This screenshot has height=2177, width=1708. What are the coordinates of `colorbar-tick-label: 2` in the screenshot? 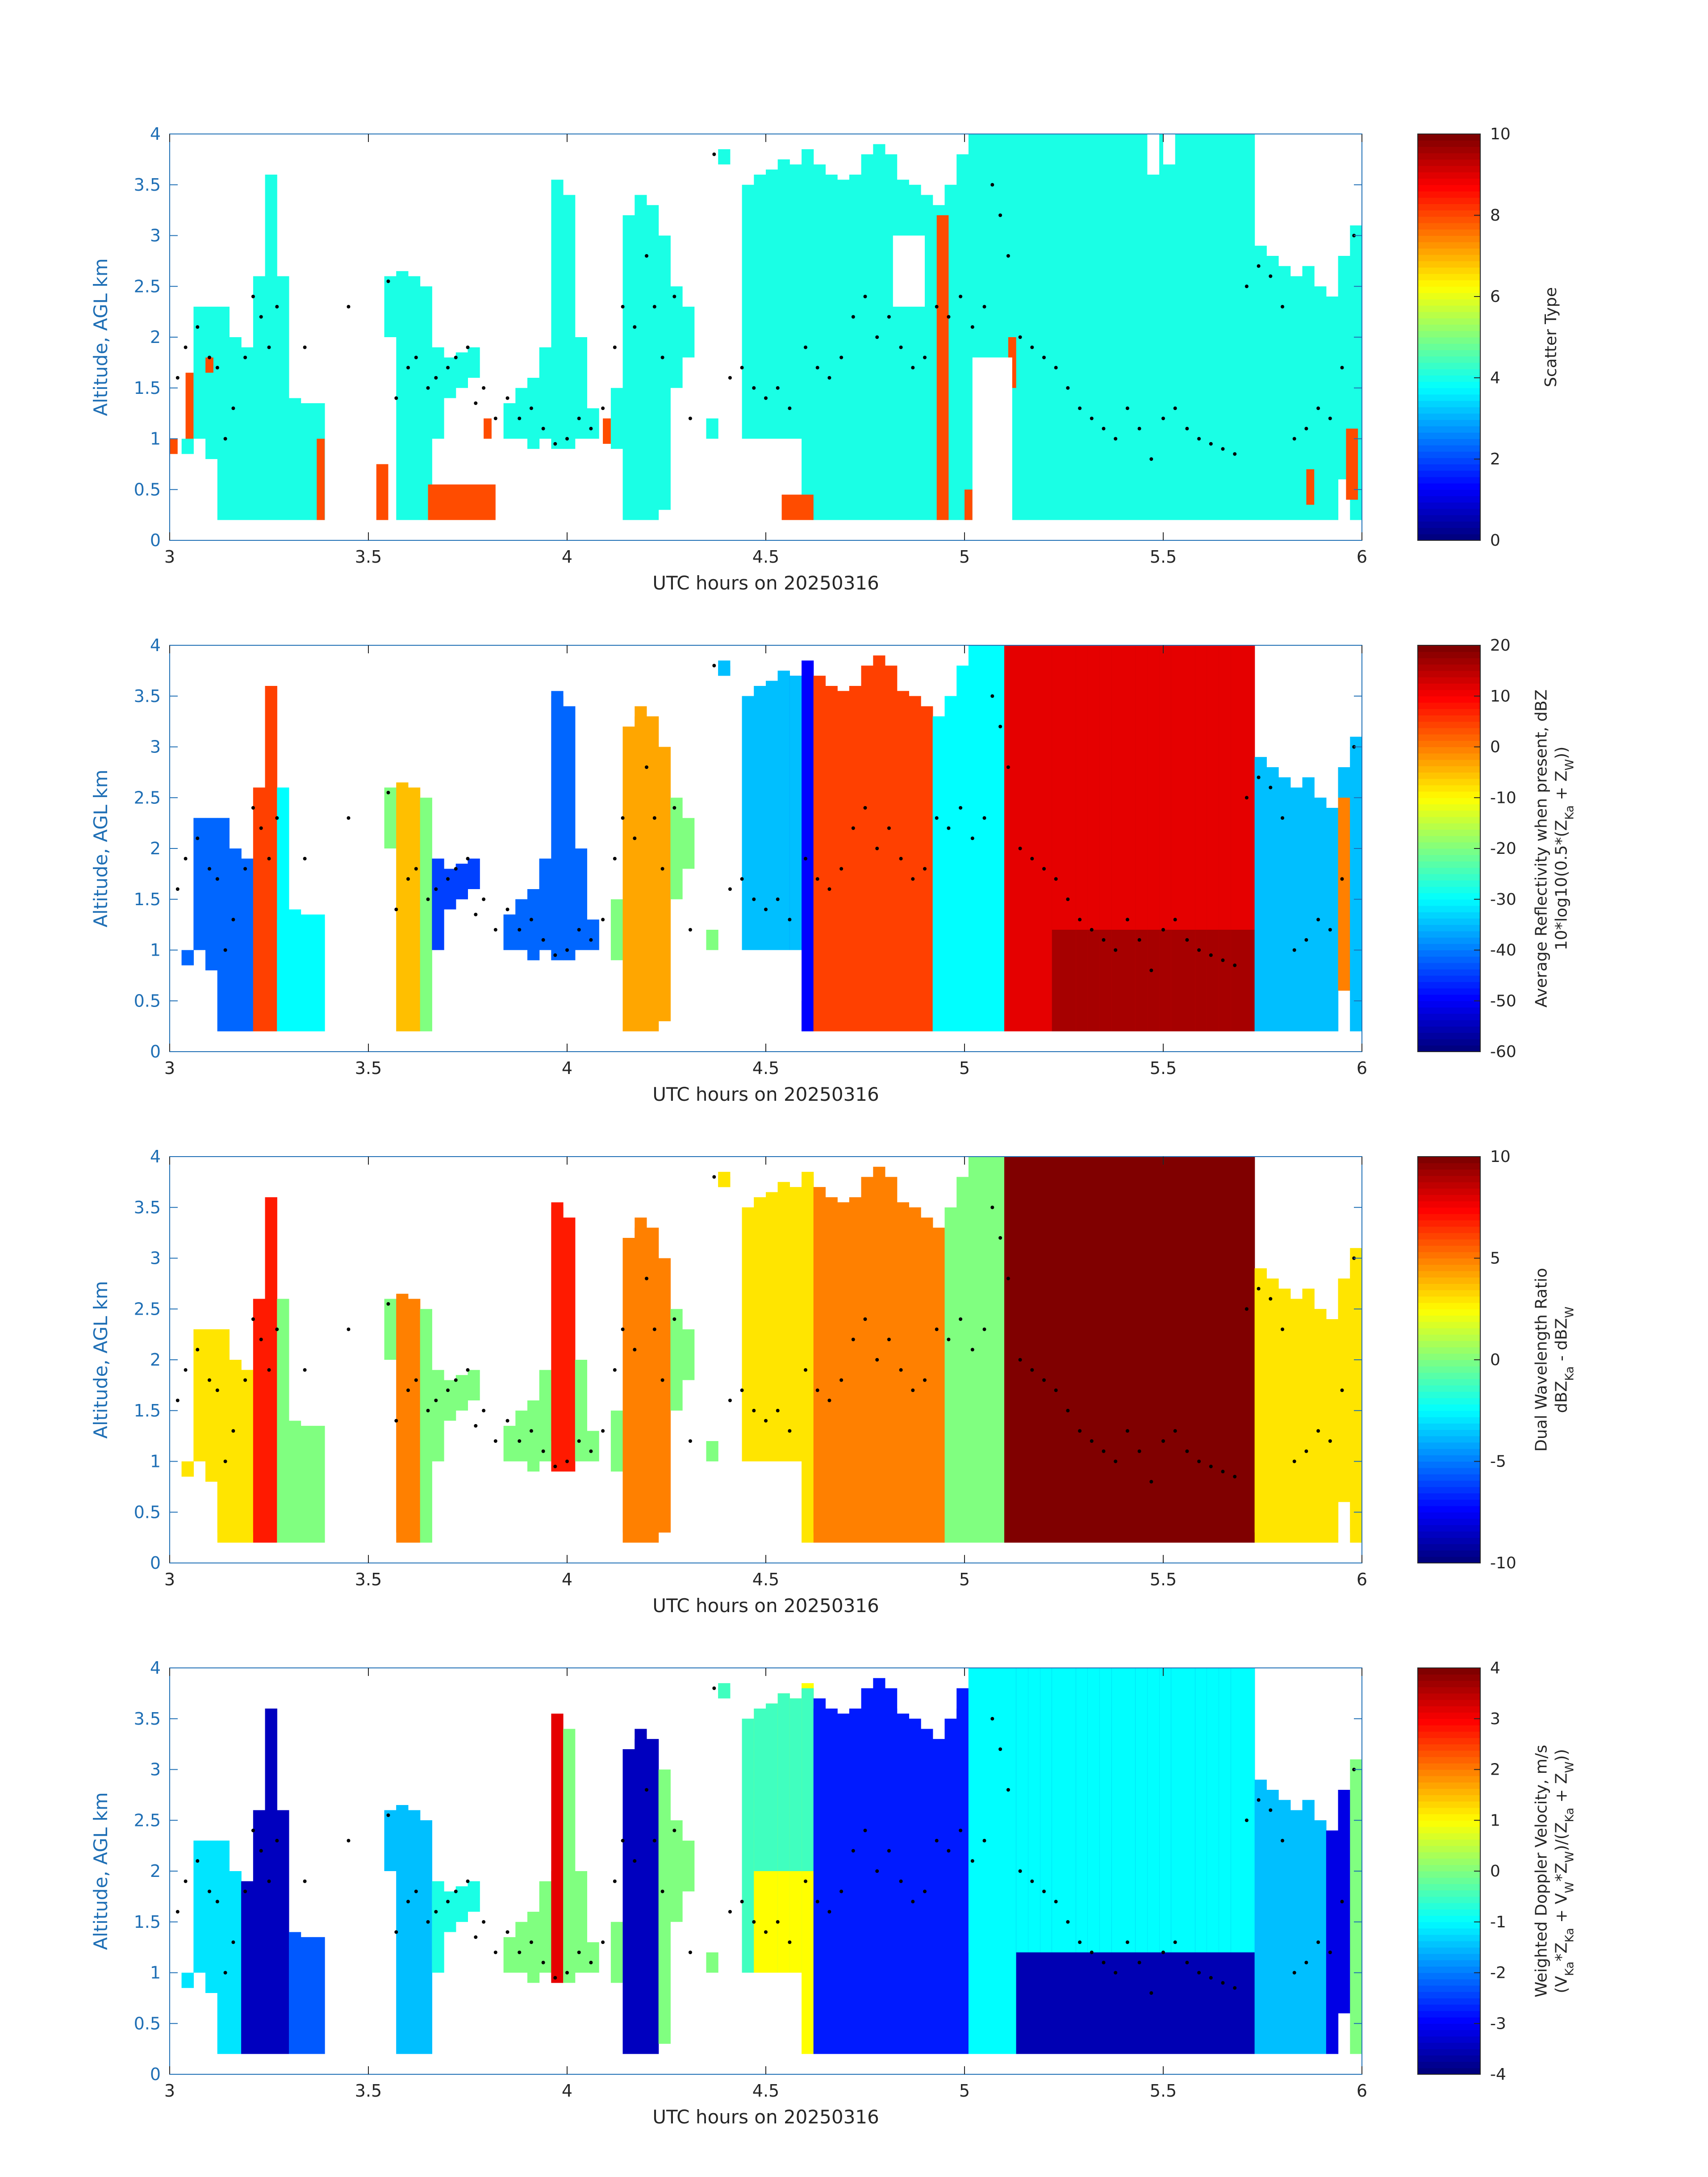 It's located at (1495, 1770).